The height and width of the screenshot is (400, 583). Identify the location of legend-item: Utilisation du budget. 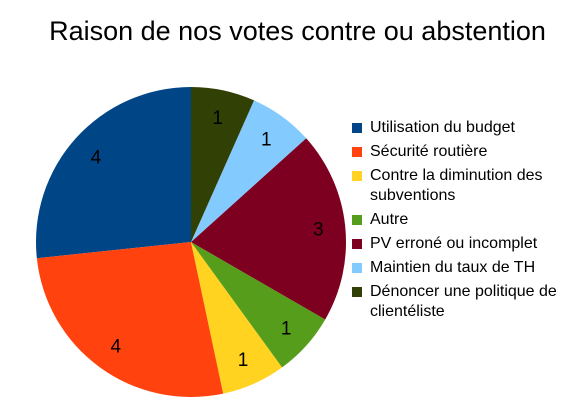
(467, 128).